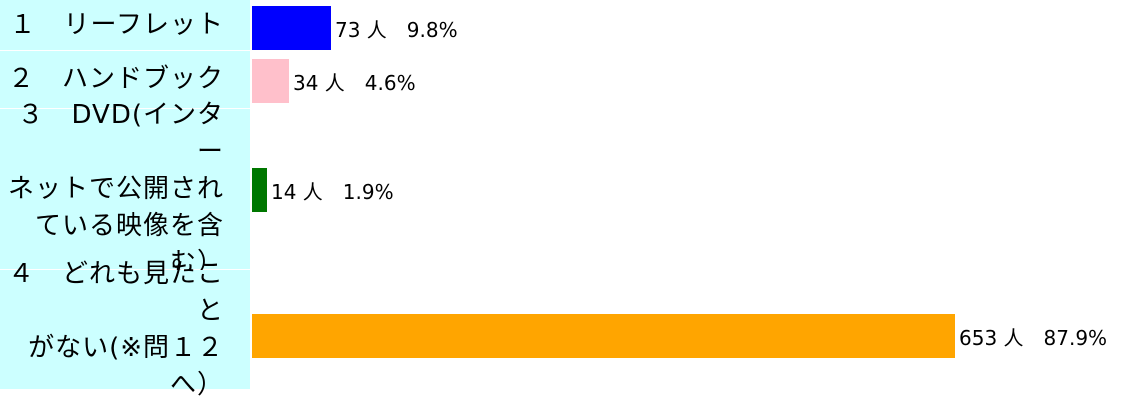 Image resolution: width=1144 pixels, height=404 pixels. I want to click on value-label: 14 人 1.9%, so click(332, 192).